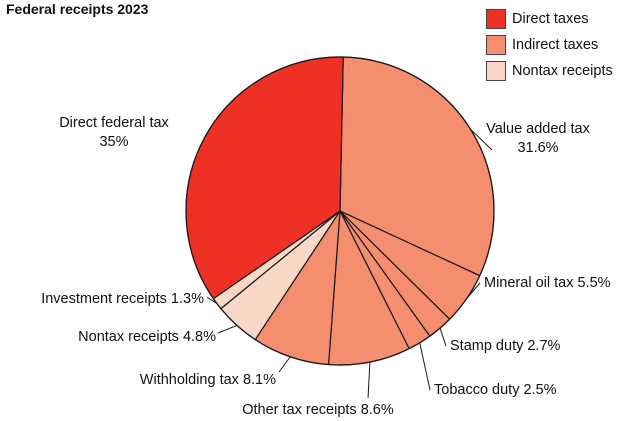  I want to click on slice-label-other-tax-receipts: Other tax receipts 8.6%, so click(318, 410).